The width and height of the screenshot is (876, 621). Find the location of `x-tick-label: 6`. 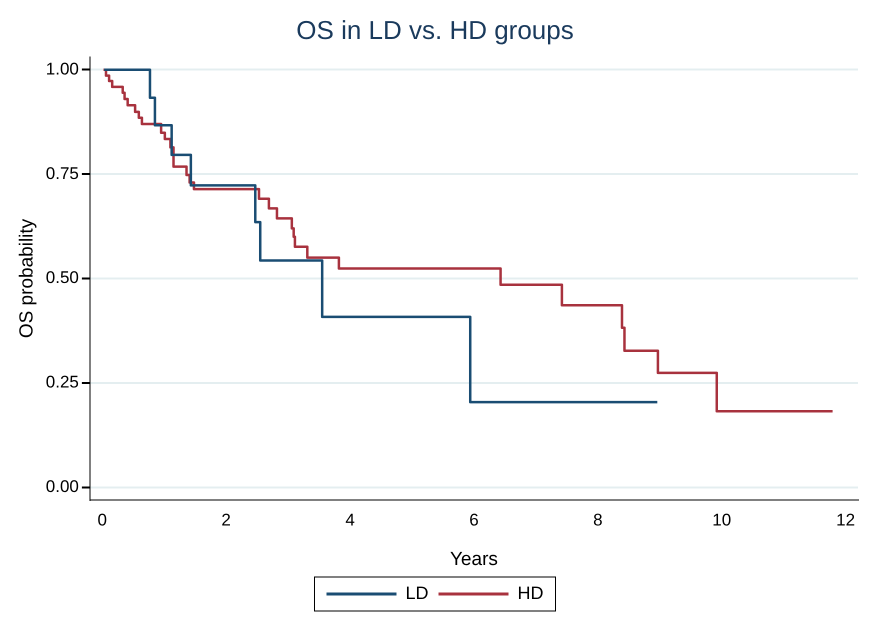

x-tick-label: 6 is located at coordinates (474, 520).